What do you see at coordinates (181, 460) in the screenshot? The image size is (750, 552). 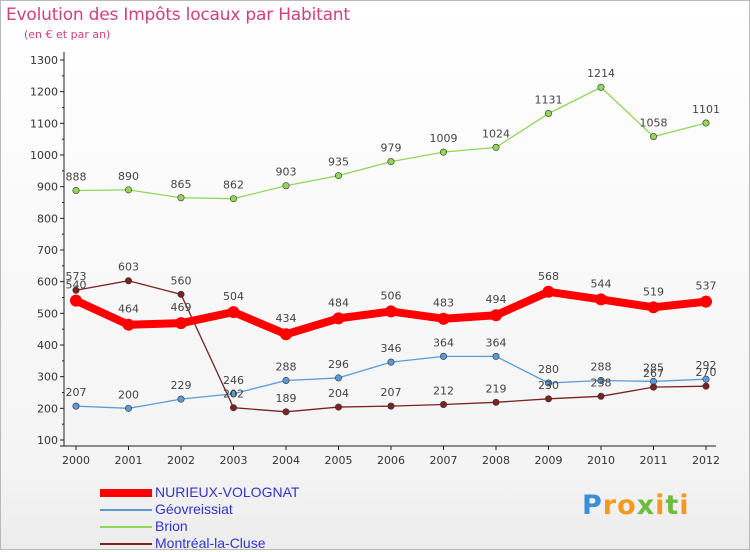 I see `x-tick-label: 2002` at bounding box center [181, 460].